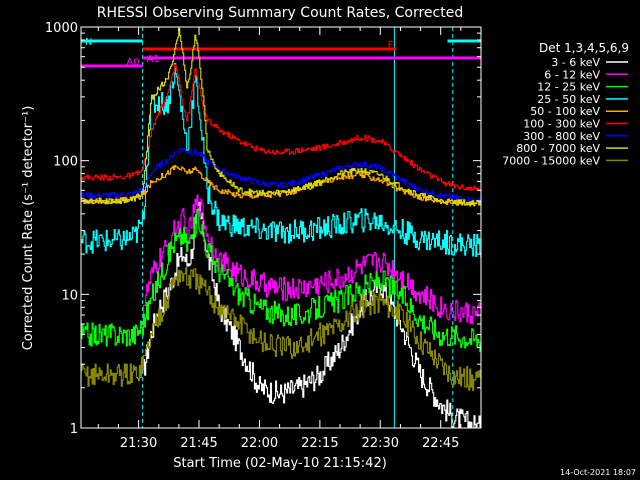  Describe the element at coordinates (391, 45) in the screenshot. I see `state-label-f: F` at that location.